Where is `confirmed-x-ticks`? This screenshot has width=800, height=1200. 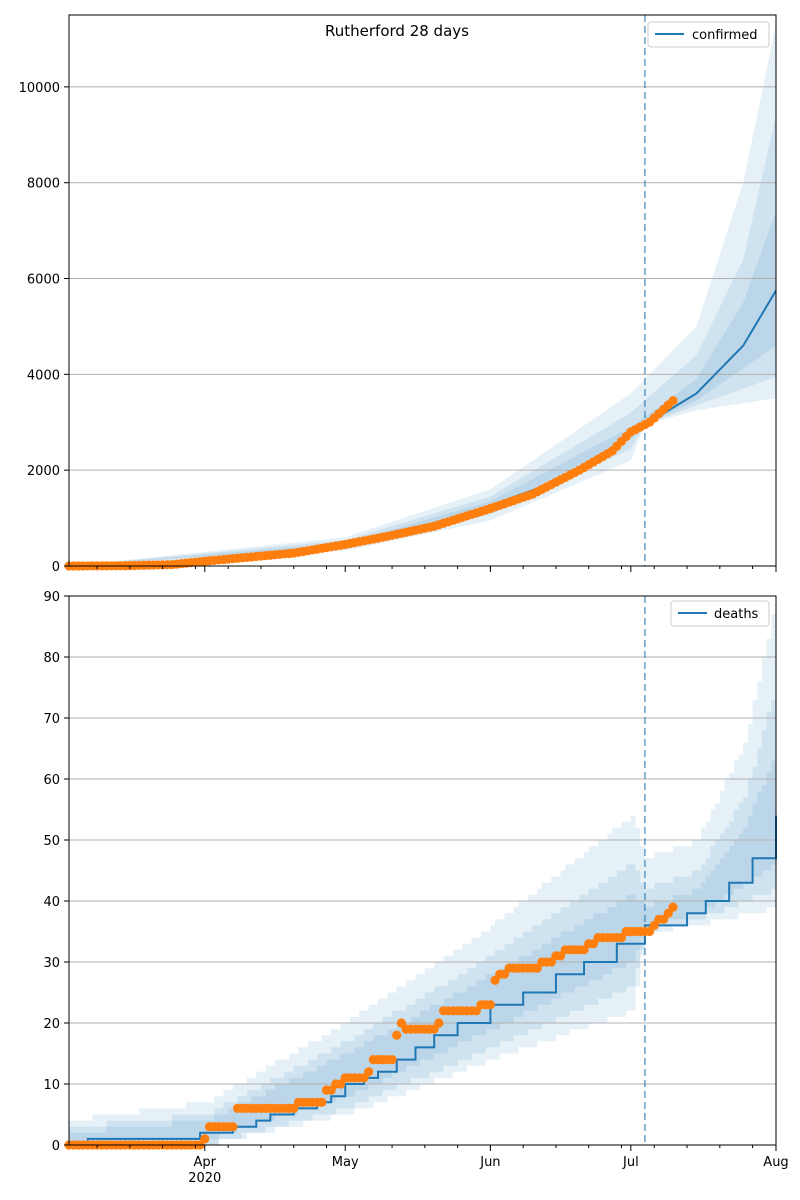
confirmed-x-ticks is located at coordinates (436, 569).